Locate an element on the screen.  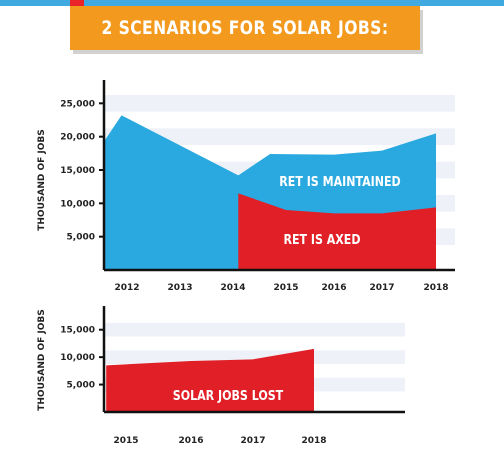
top-accent-bar is located at coordinates (252, 3).